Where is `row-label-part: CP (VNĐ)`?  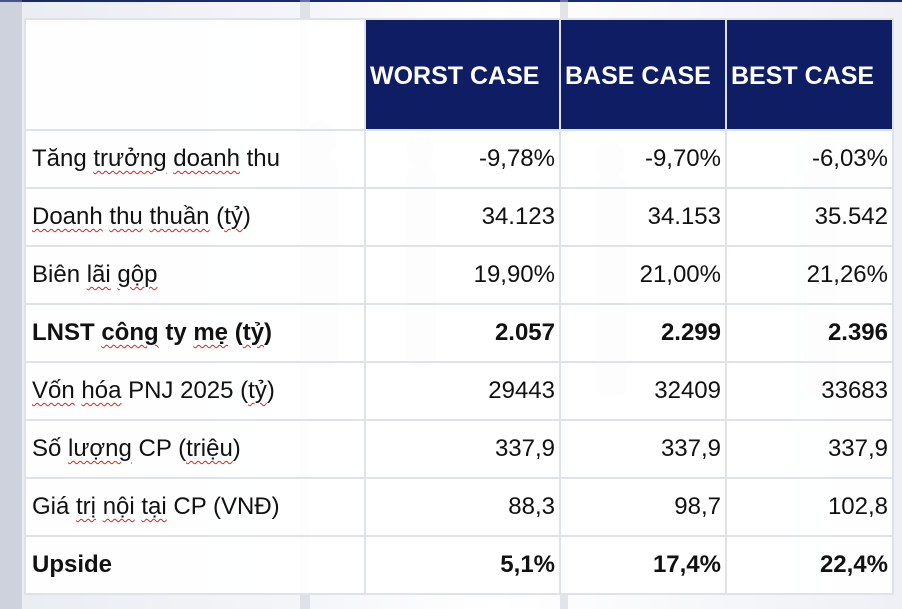 row-label-part: CP (VNĐ) is located at coordinates (223, 506).